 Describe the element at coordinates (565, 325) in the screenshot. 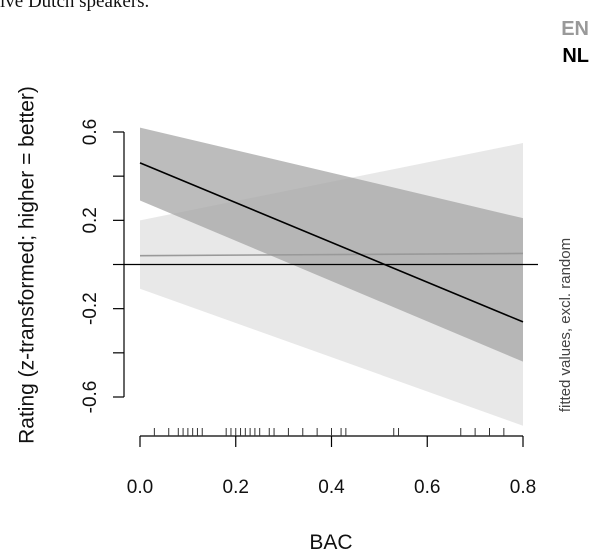

I see `right-side-label: fitted values, excl. random` at that location.